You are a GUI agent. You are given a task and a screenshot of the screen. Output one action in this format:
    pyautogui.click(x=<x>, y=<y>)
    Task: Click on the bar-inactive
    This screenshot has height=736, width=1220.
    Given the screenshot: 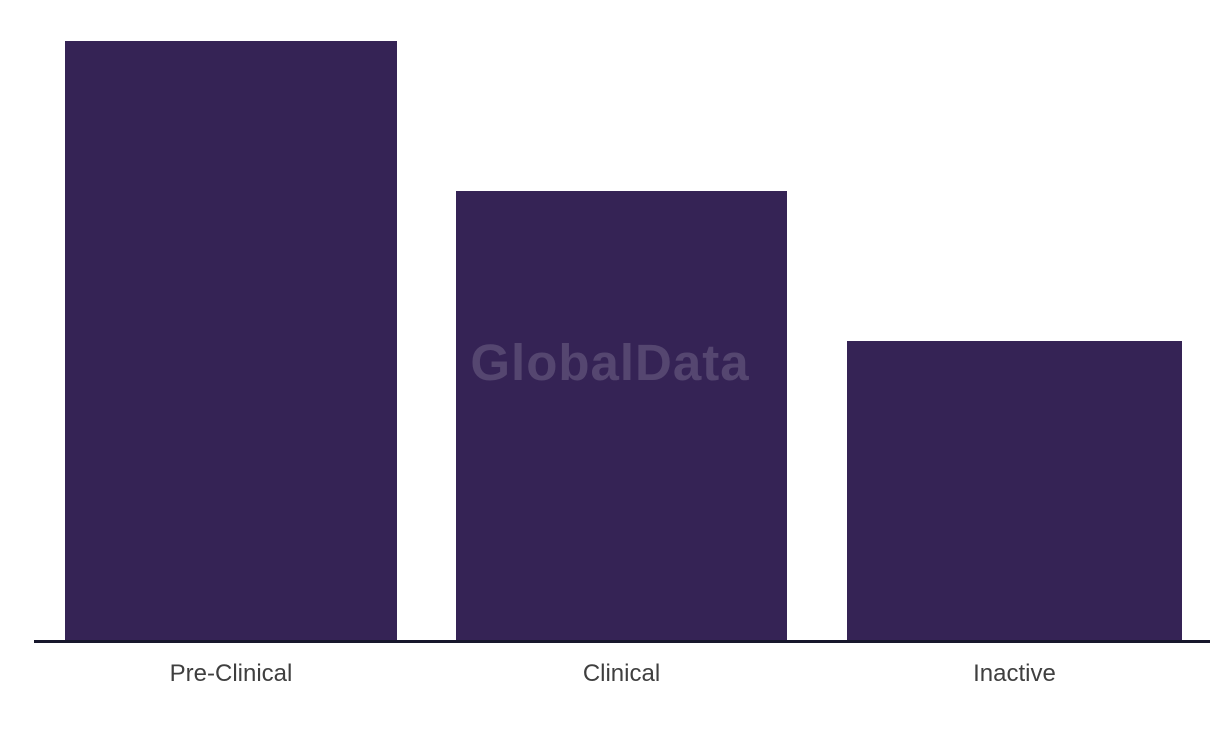 What is the action you would take?
    pyautogui.click(x=1014, y=491)
    